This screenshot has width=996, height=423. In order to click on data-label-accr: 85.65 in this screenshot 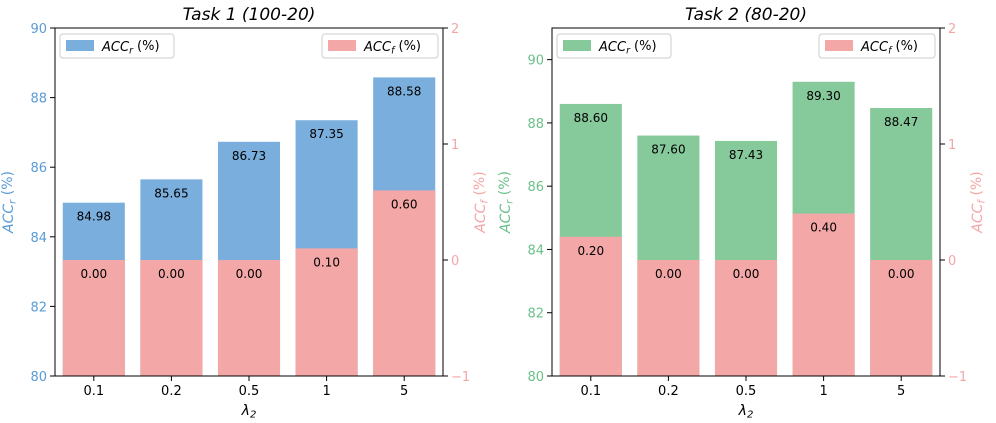, I will do `click(171, 193)`.